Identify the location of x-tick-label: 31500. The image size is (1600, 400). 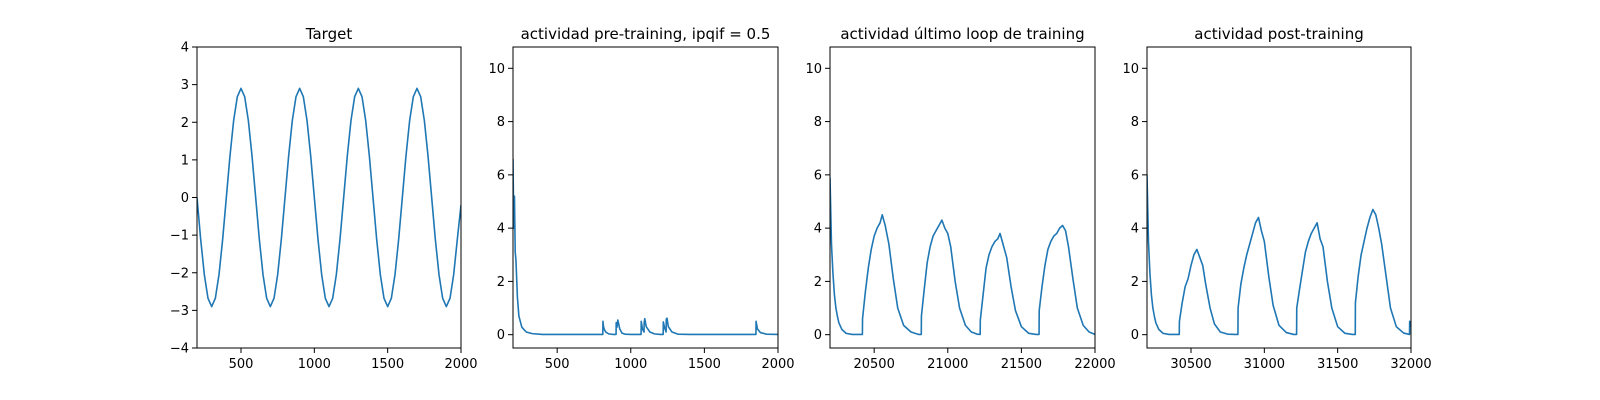
(1337, 364).